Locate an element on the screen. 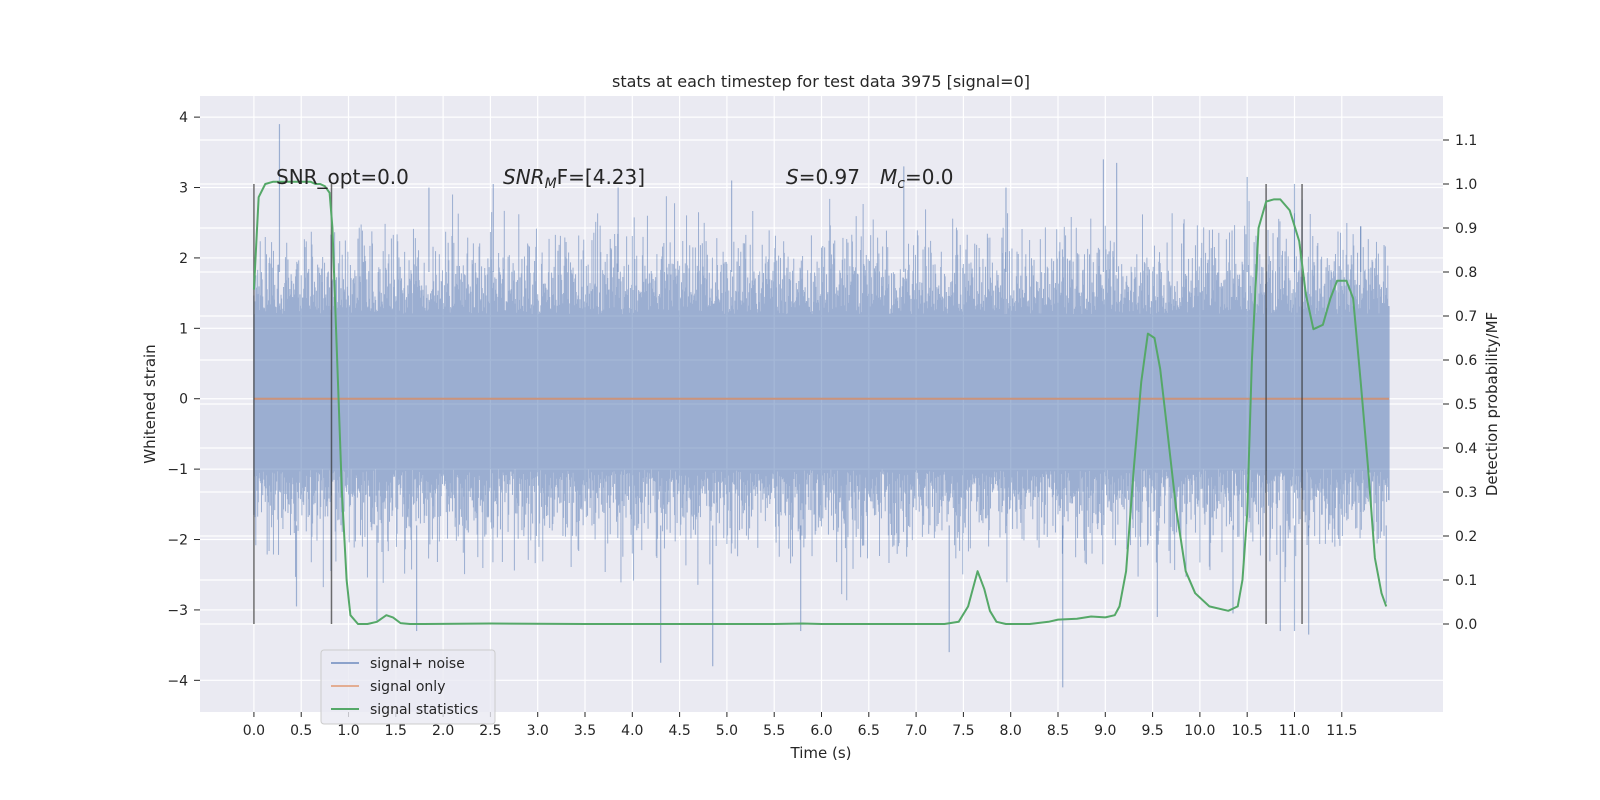 The height and width of the screenshot is (800, 1600). annotation-snr-mf-name: SNR is located at coordinates (524, 177).